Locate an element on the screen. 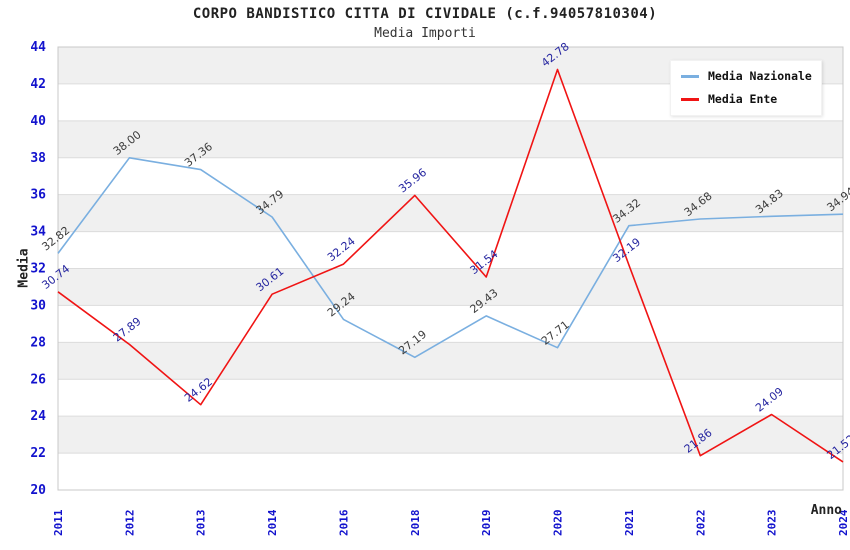  x-tick-label: 2014 is located at coordinates (272, 522).